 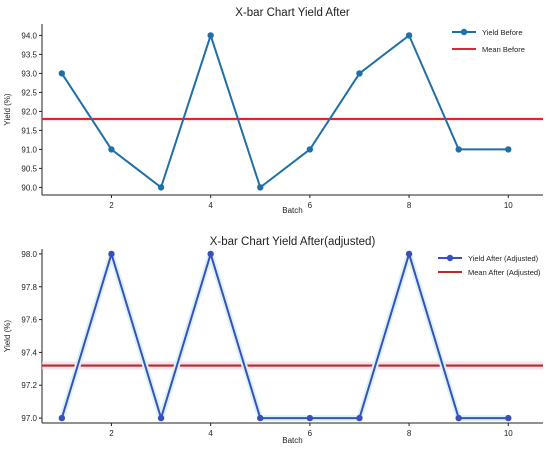 What do you see at coordinates (504, 272) in the screenshot?
I see `legend-mean-label: Mean After (Adjusted)` at bounding box center [504, 272].